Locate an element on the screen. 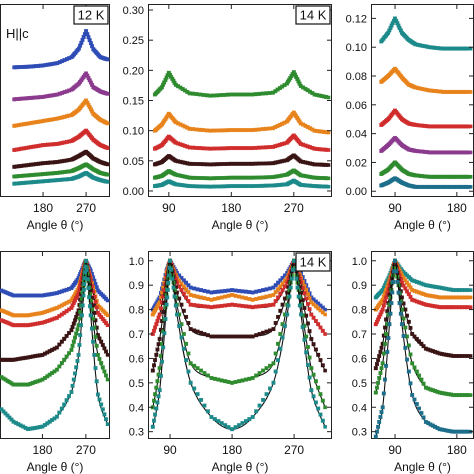 The image size is (474, 474). y-tick-label: 0.02 is located at coordinates (356, 163).